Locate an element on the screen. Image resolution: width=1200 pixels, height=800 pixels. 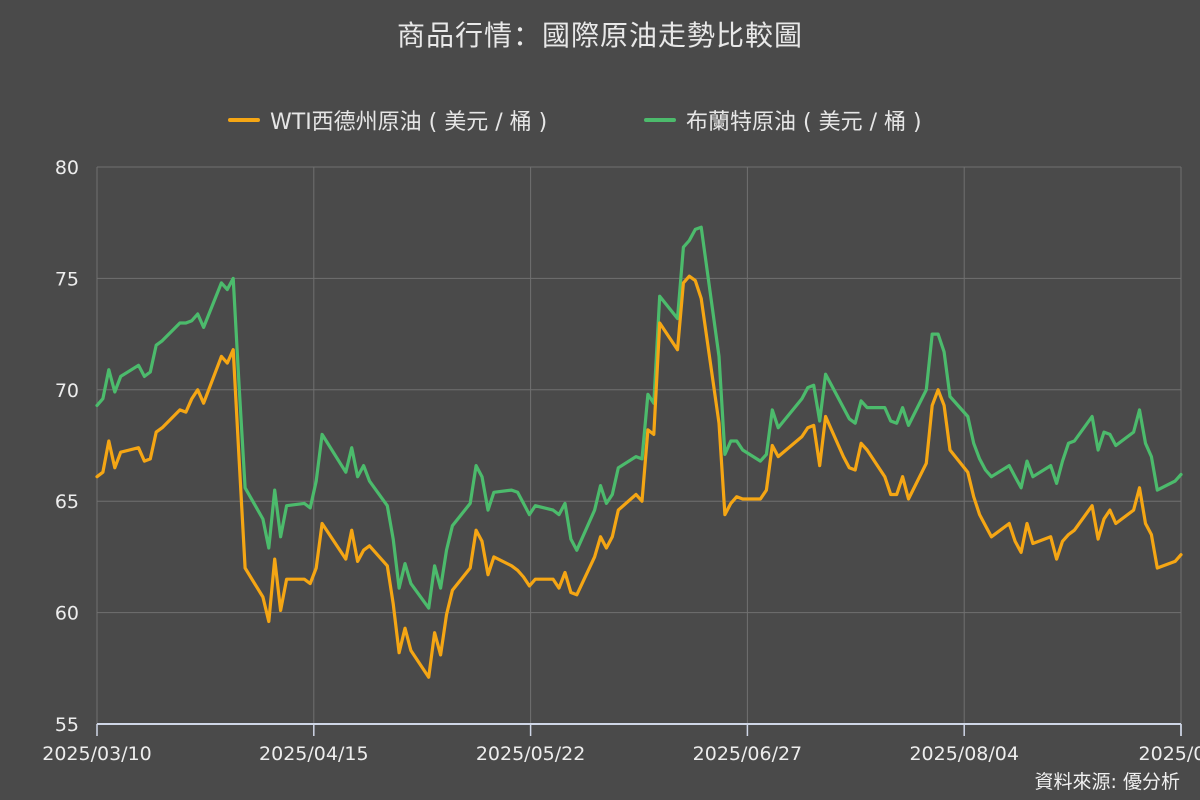
x-tick-label: 2025/06/27 is located at coordinates (748, 754).